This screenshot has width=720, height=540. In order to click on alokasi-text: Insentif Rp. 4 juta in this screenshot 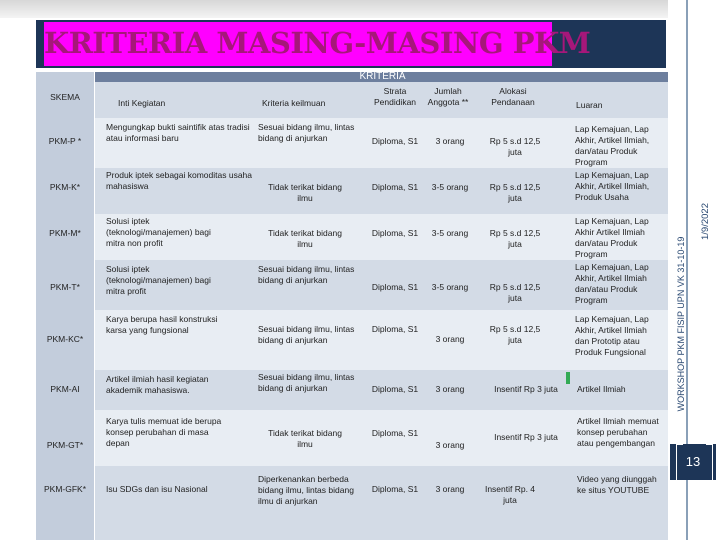, I will do `click(510, 494)`.